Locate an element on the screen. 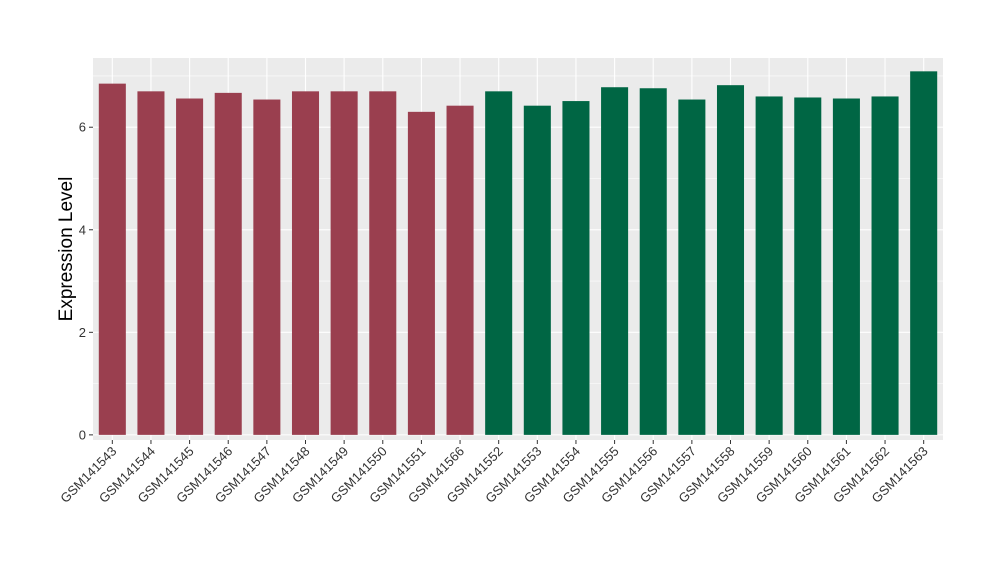 Image resolution: width=1000 pixels, height=580 pixels. bar-GSM141544 is located at coordinates (151, 263).